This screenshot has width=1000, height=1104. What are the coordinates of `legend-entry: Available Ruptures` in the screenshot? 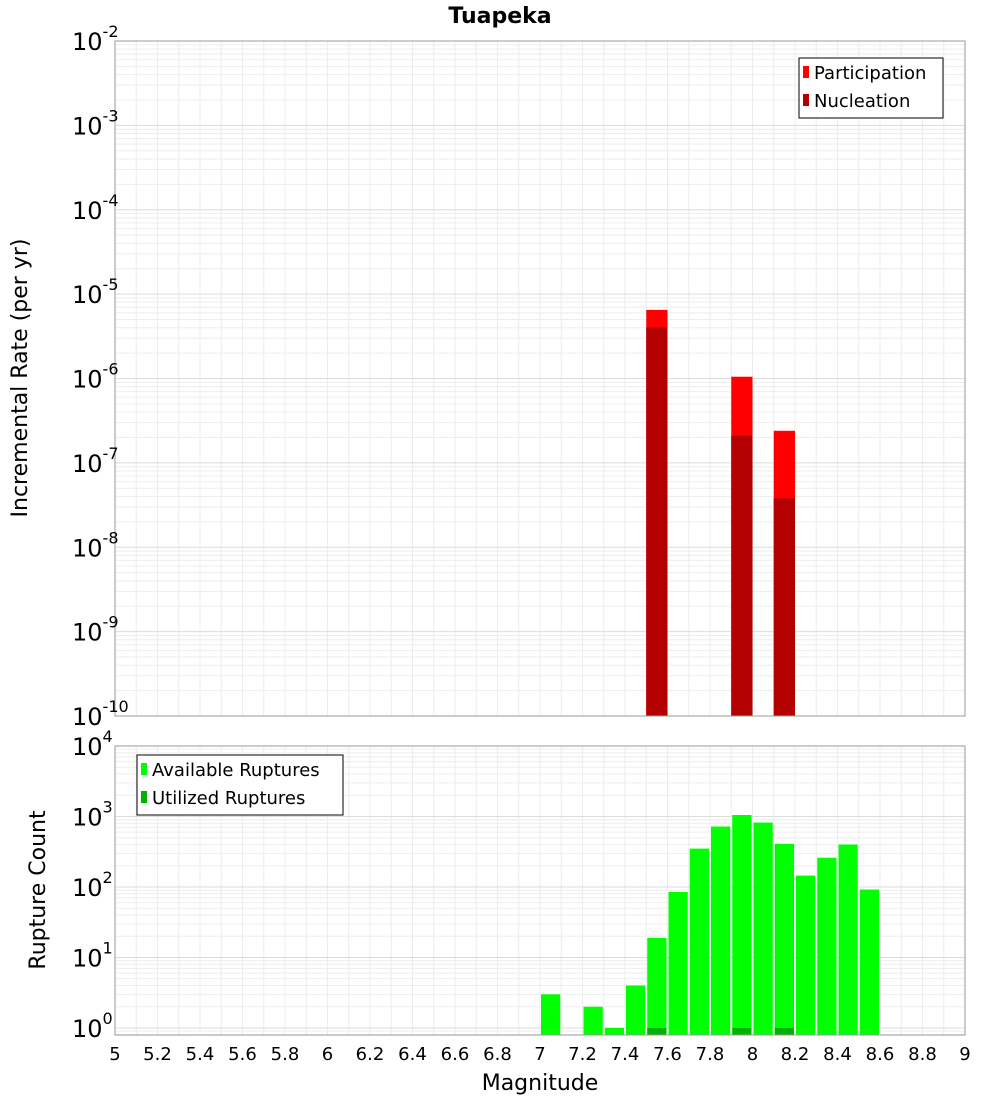 It's located at (236, 770).